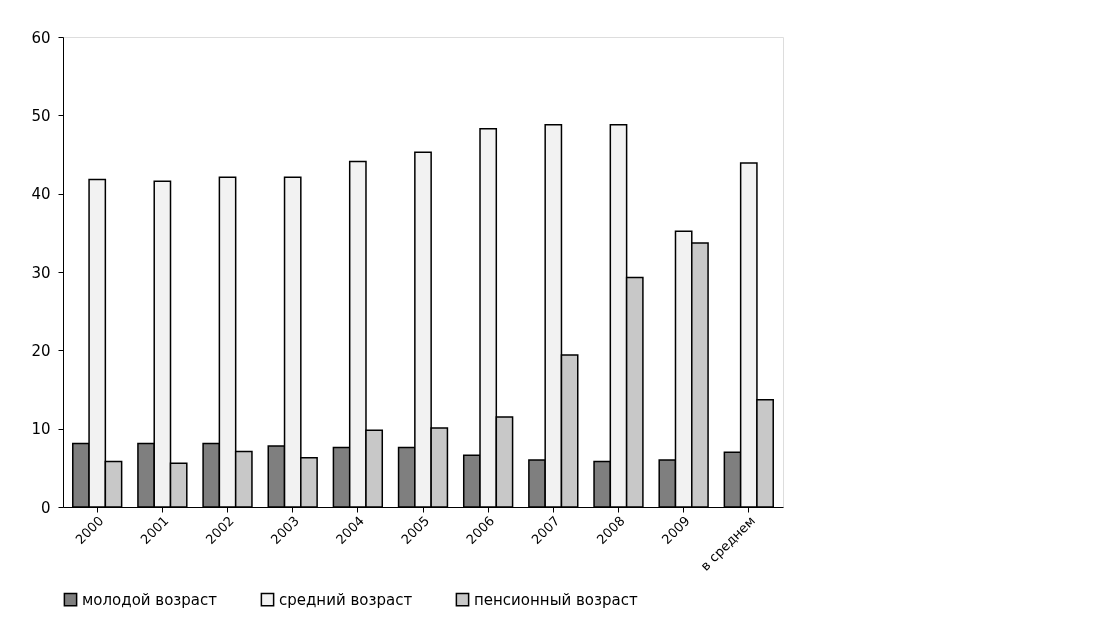 The height and width of the screenshot is (643, 1120). What do you see at coordinates (150, 599) in the screenshot?
I see `legend-label: молодой возраст` at bounding box center [150, 599].